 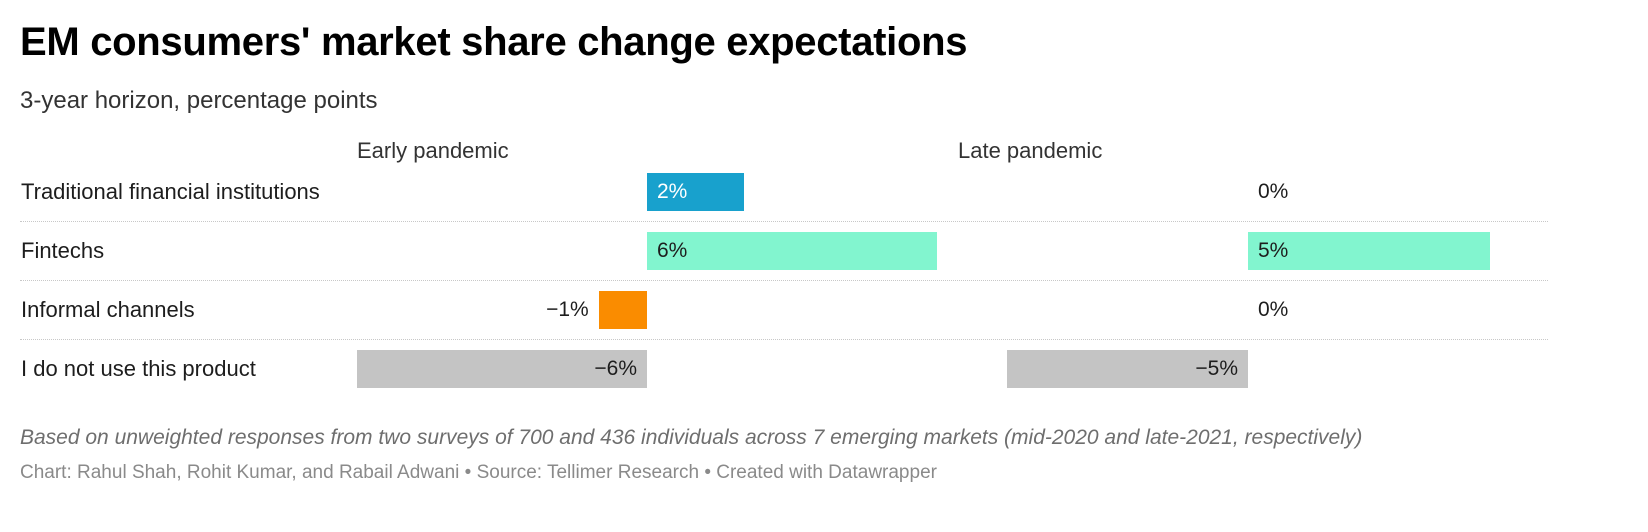 I want to click on value-label: −6%, so click(x=615, y=368).